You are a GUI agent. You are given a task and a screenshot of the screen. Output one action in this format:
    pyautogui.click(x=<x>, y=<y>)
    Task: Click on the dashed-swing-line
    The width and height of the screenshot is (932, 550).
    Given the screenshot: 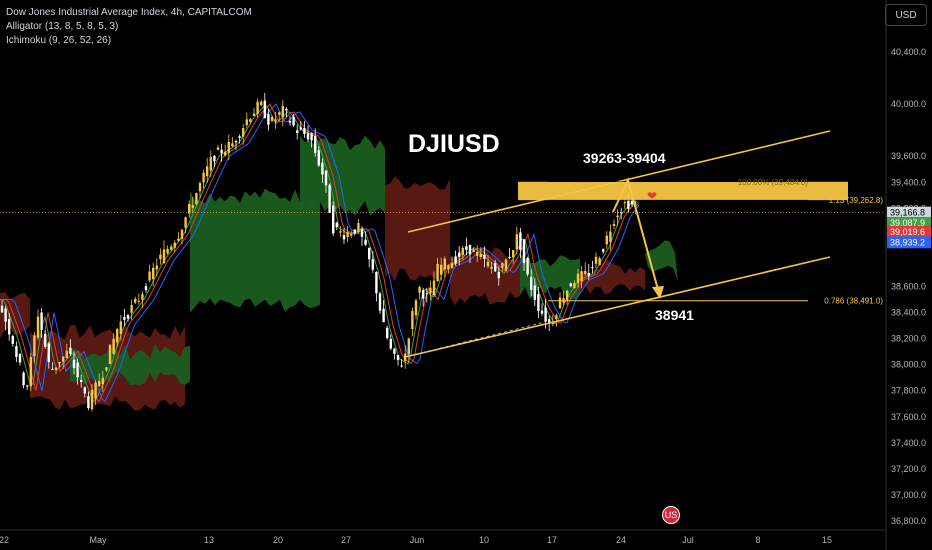 What is the action you would take?
    pyautogui.click(x=475, y=339)
    